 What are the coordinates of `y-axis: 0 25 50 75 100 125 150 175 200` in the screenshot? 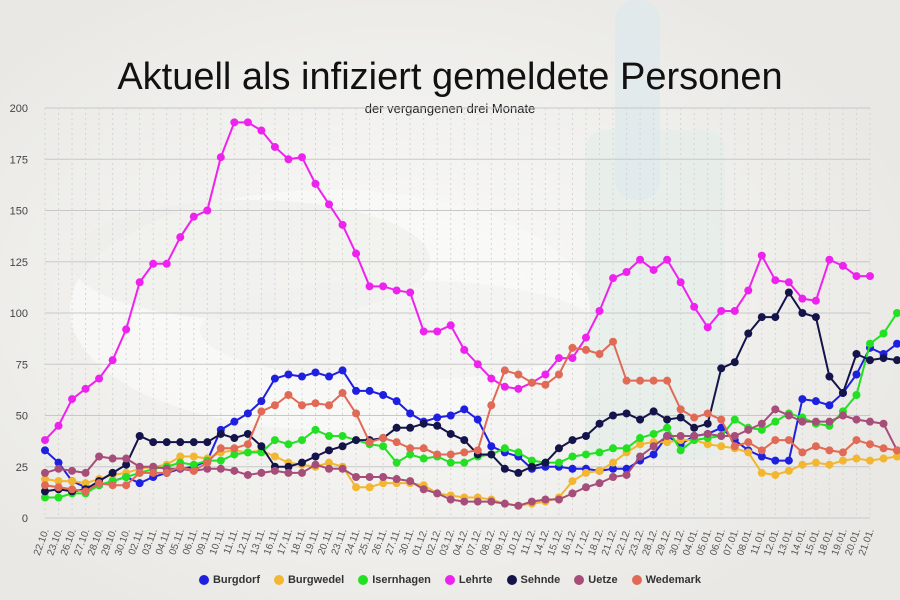 It's located at (19, 314).